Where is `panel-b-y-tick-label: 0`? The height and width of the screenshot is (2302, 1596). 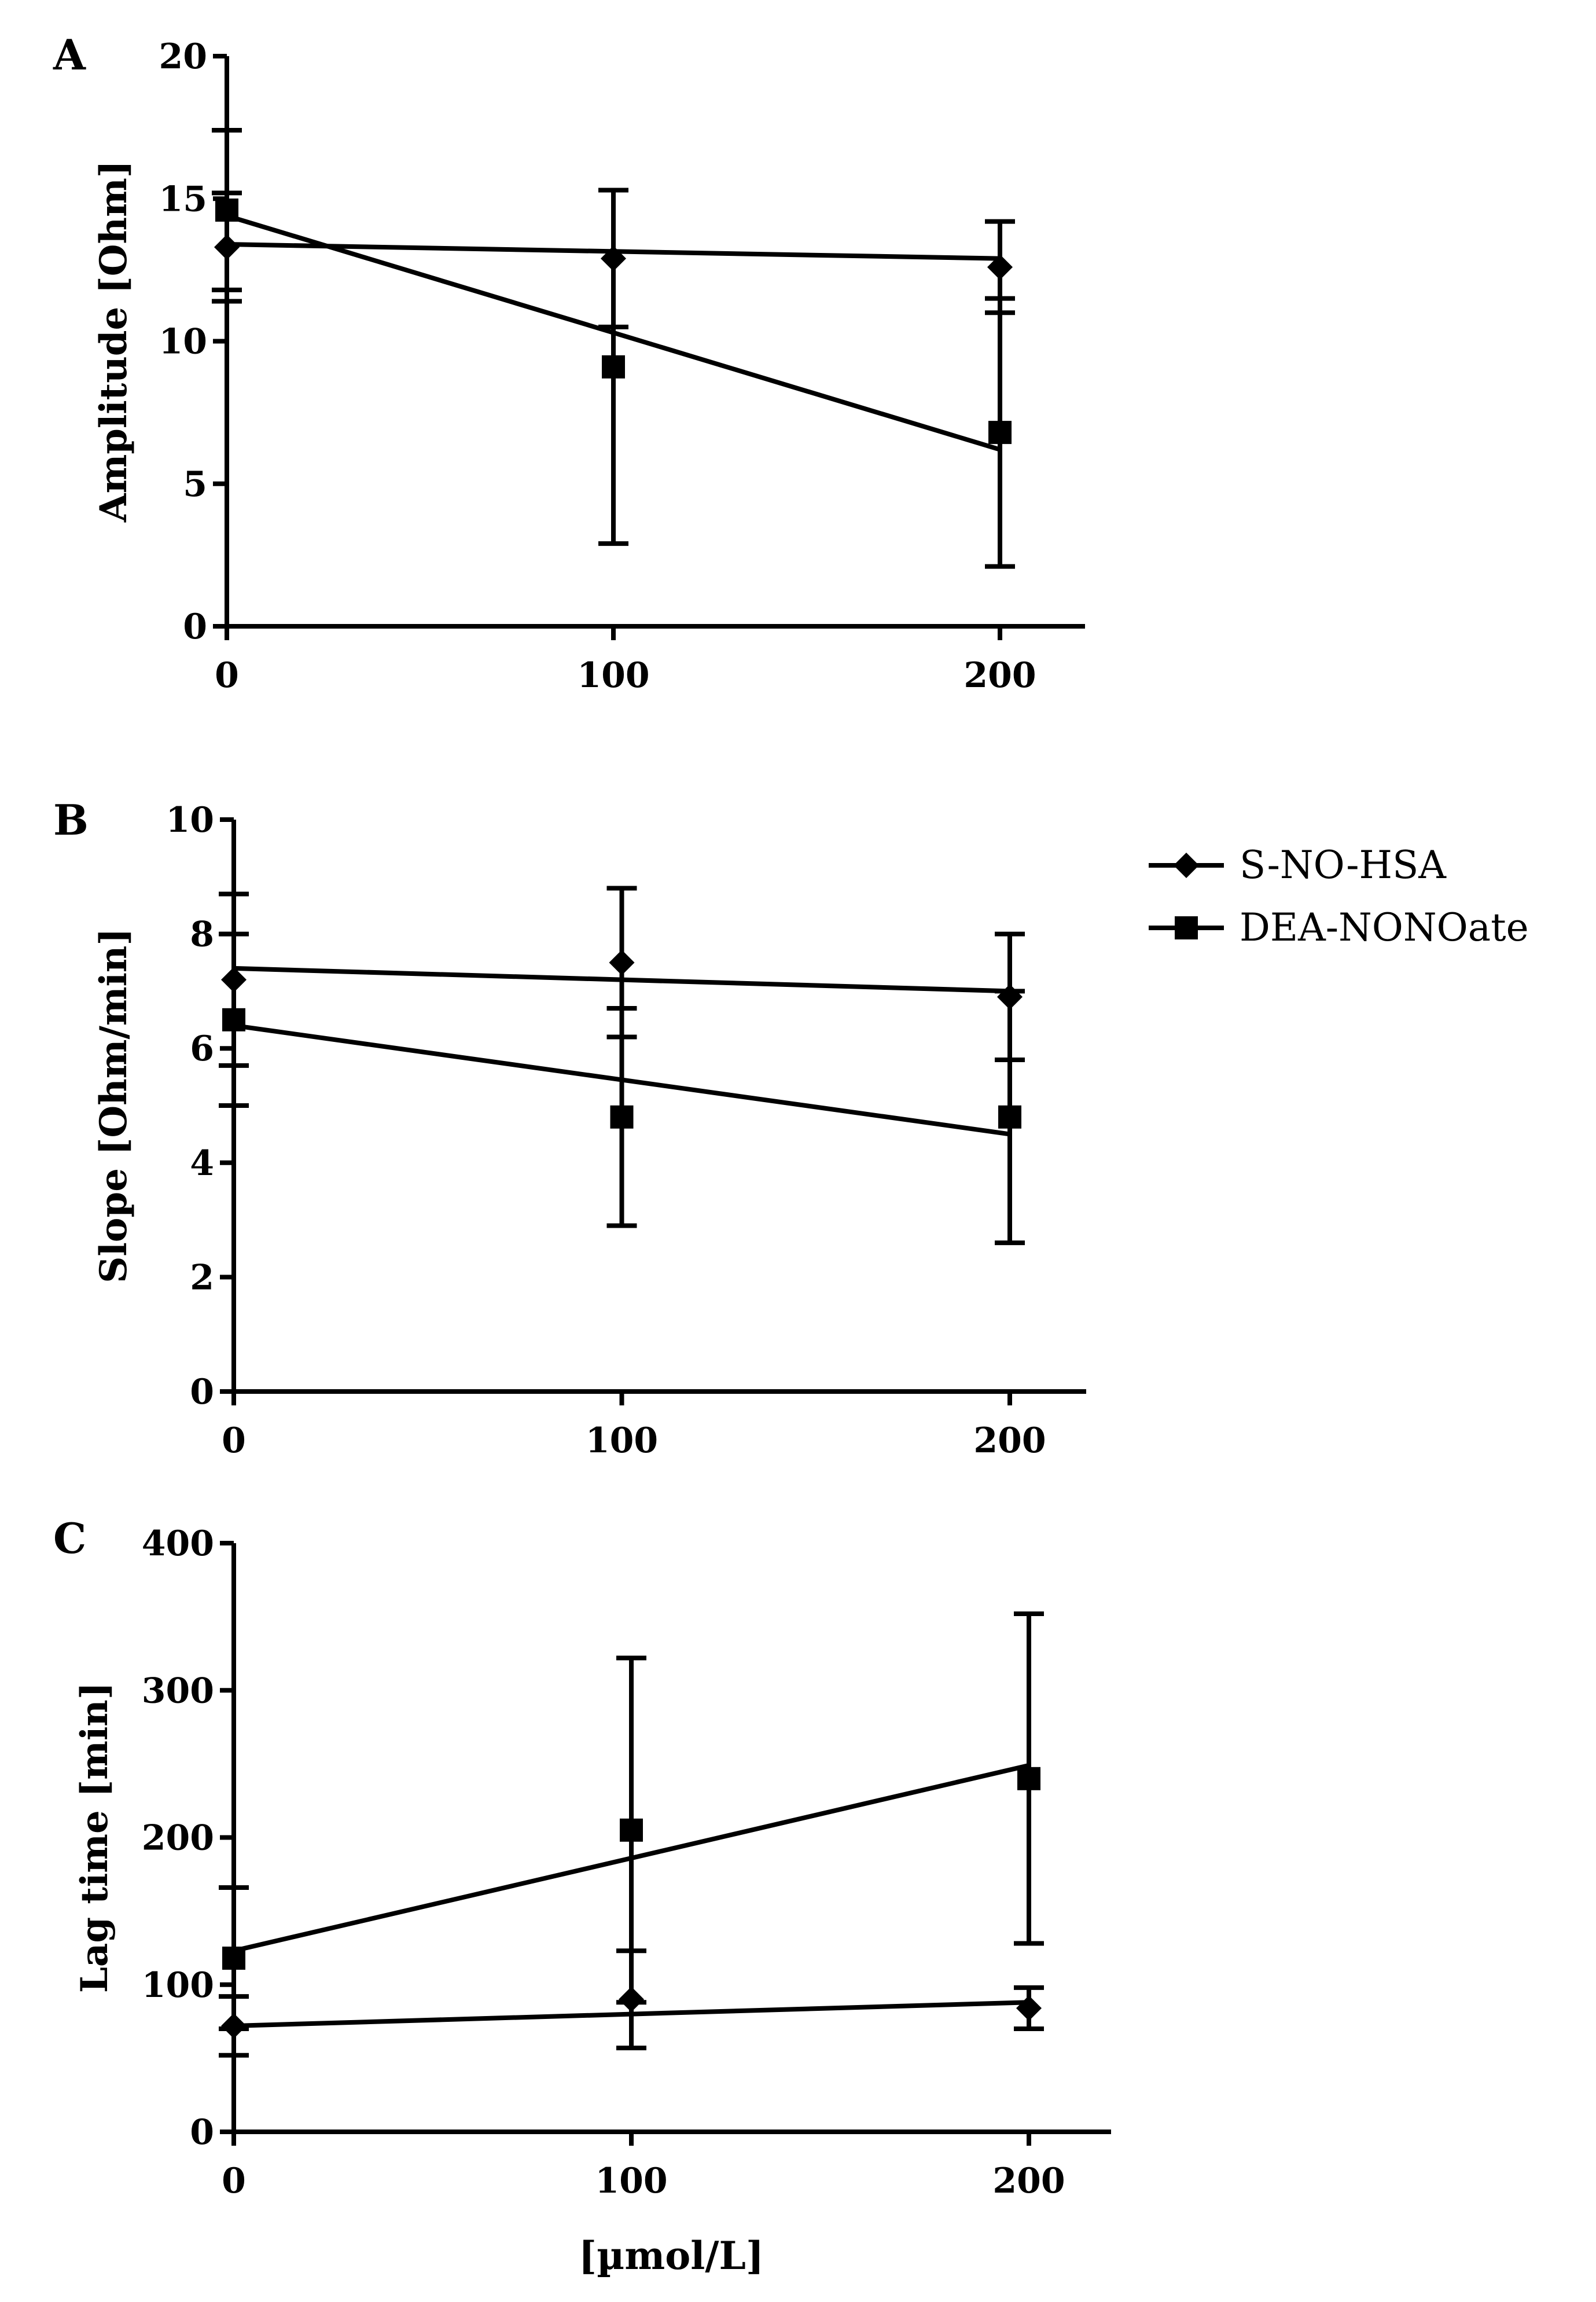 panel-b-y-tick-label: 0 is located at coordinates (202, 1392).